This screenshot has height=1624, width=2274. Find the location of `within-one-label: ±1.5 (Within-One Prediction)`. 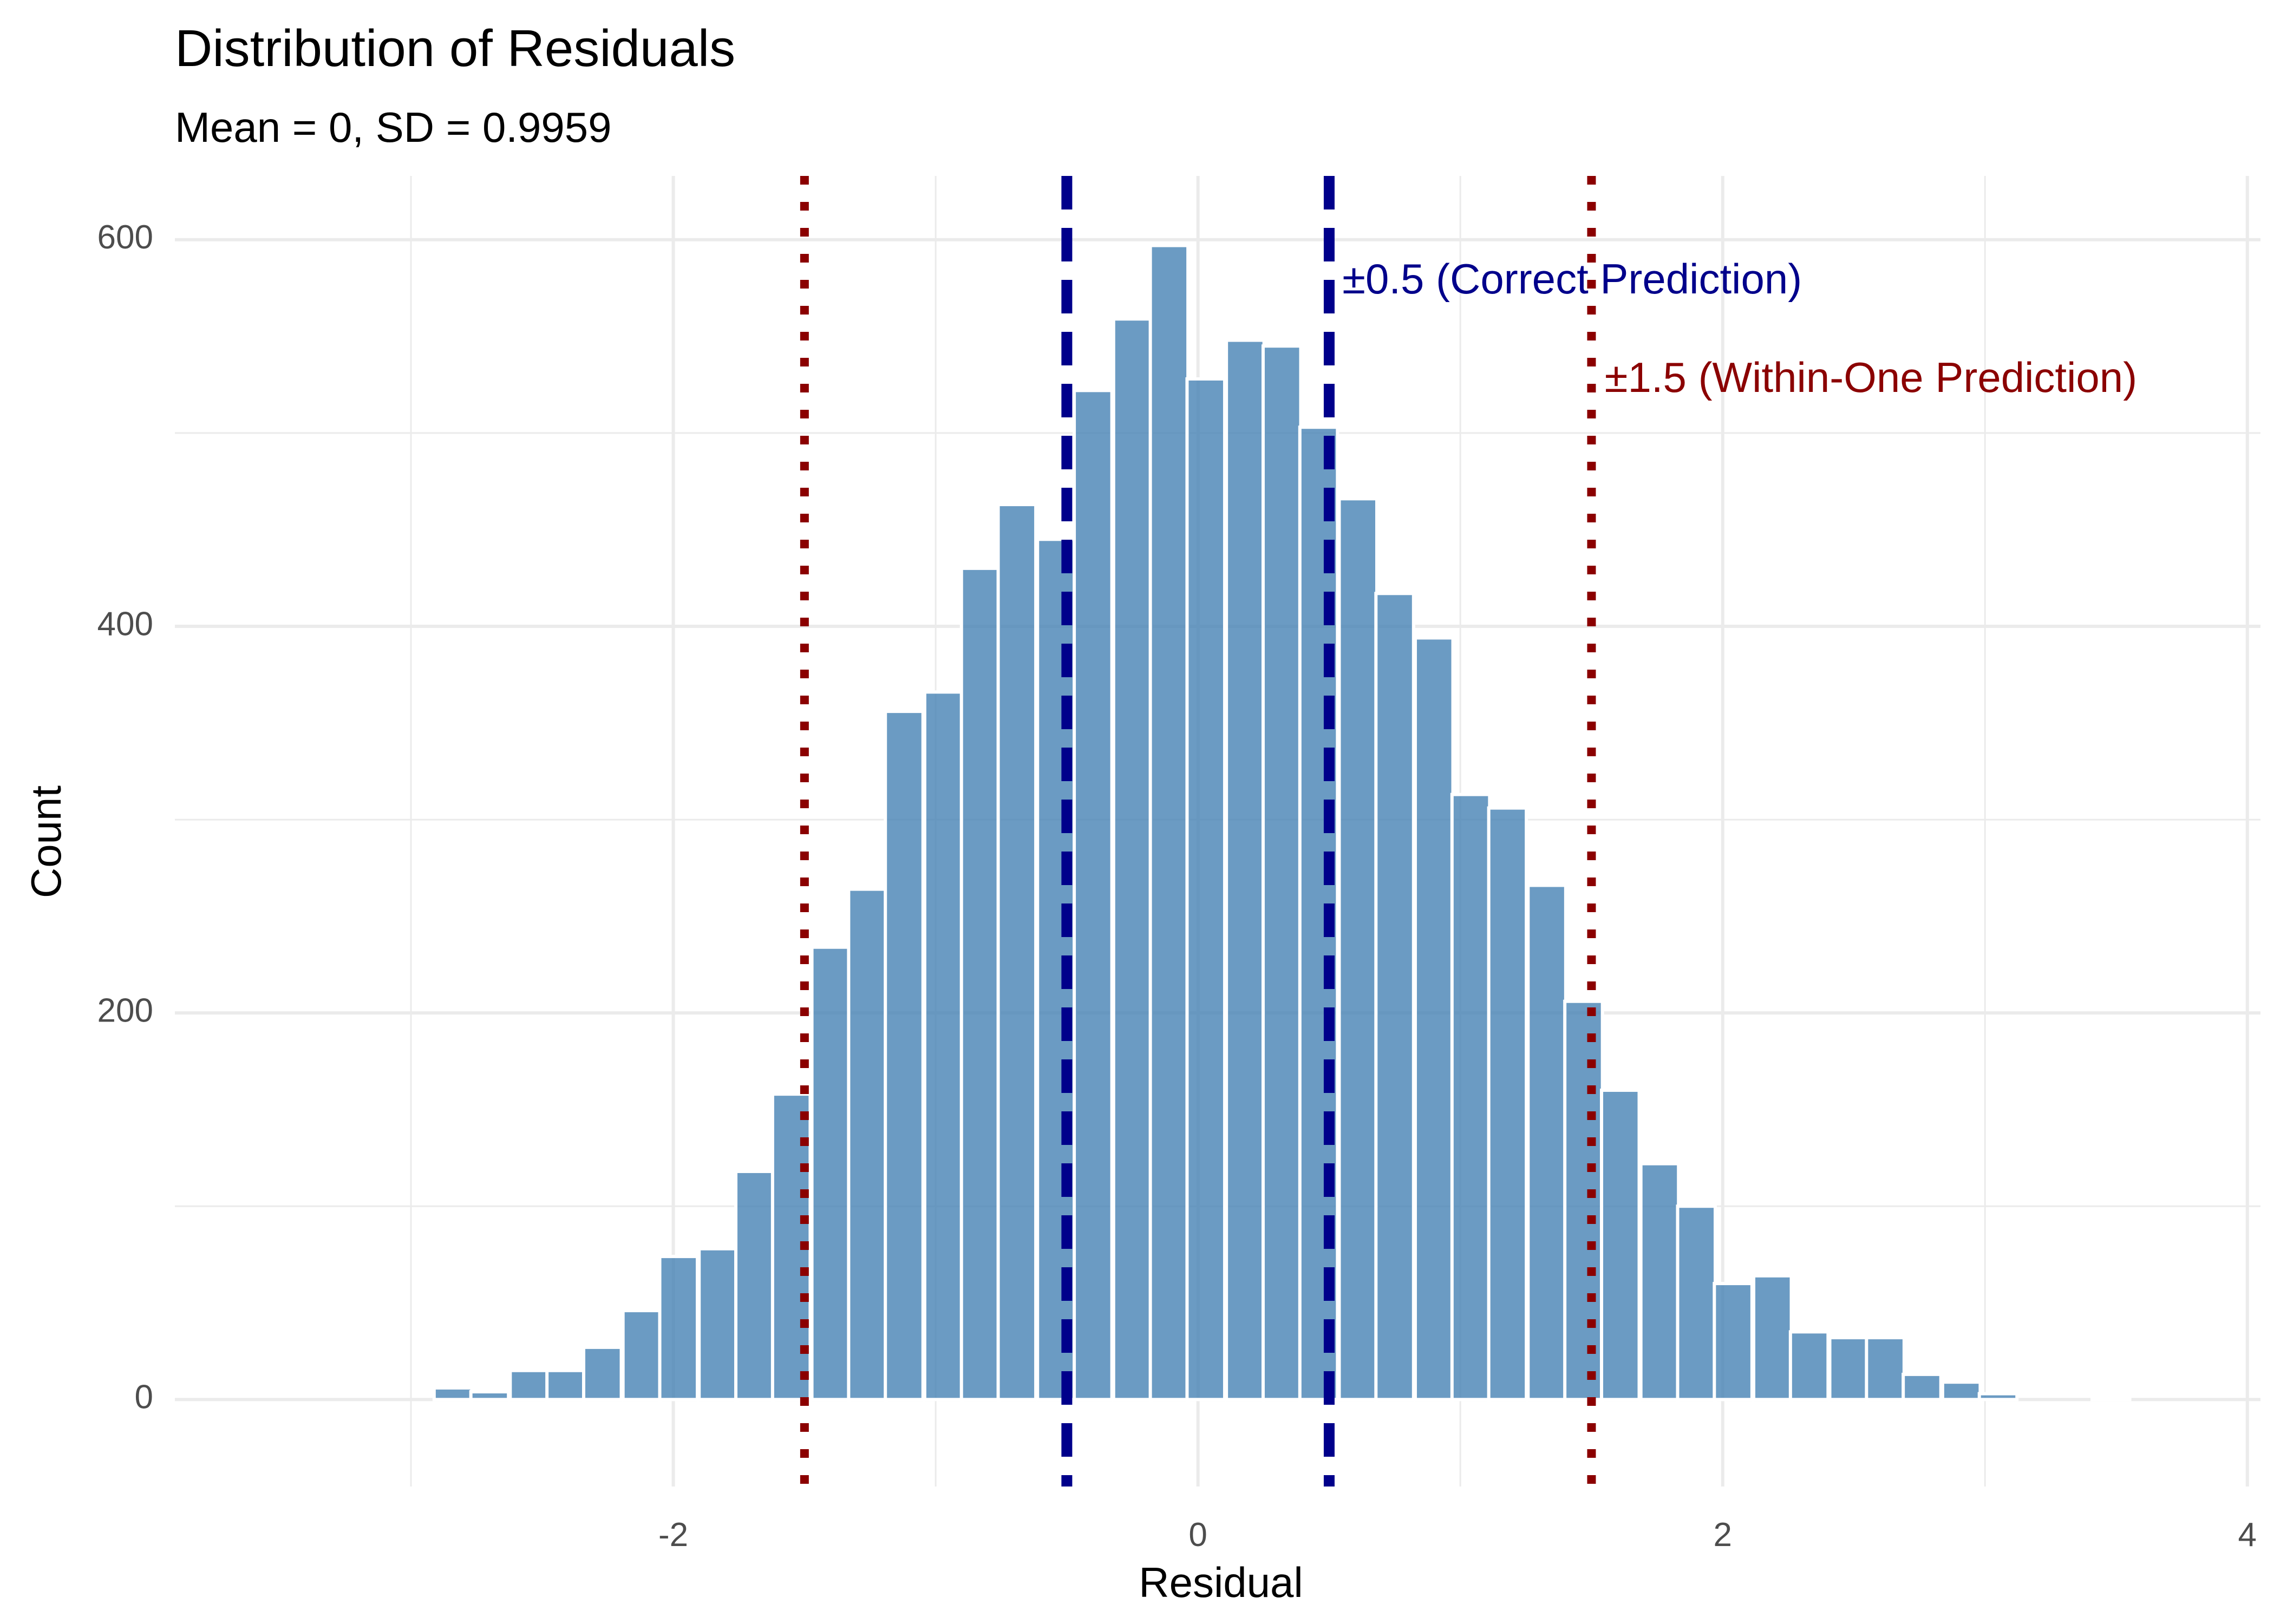

within-one-label: ±1.5 (Within-One Prediction) is located at coordinates (1872, 377).